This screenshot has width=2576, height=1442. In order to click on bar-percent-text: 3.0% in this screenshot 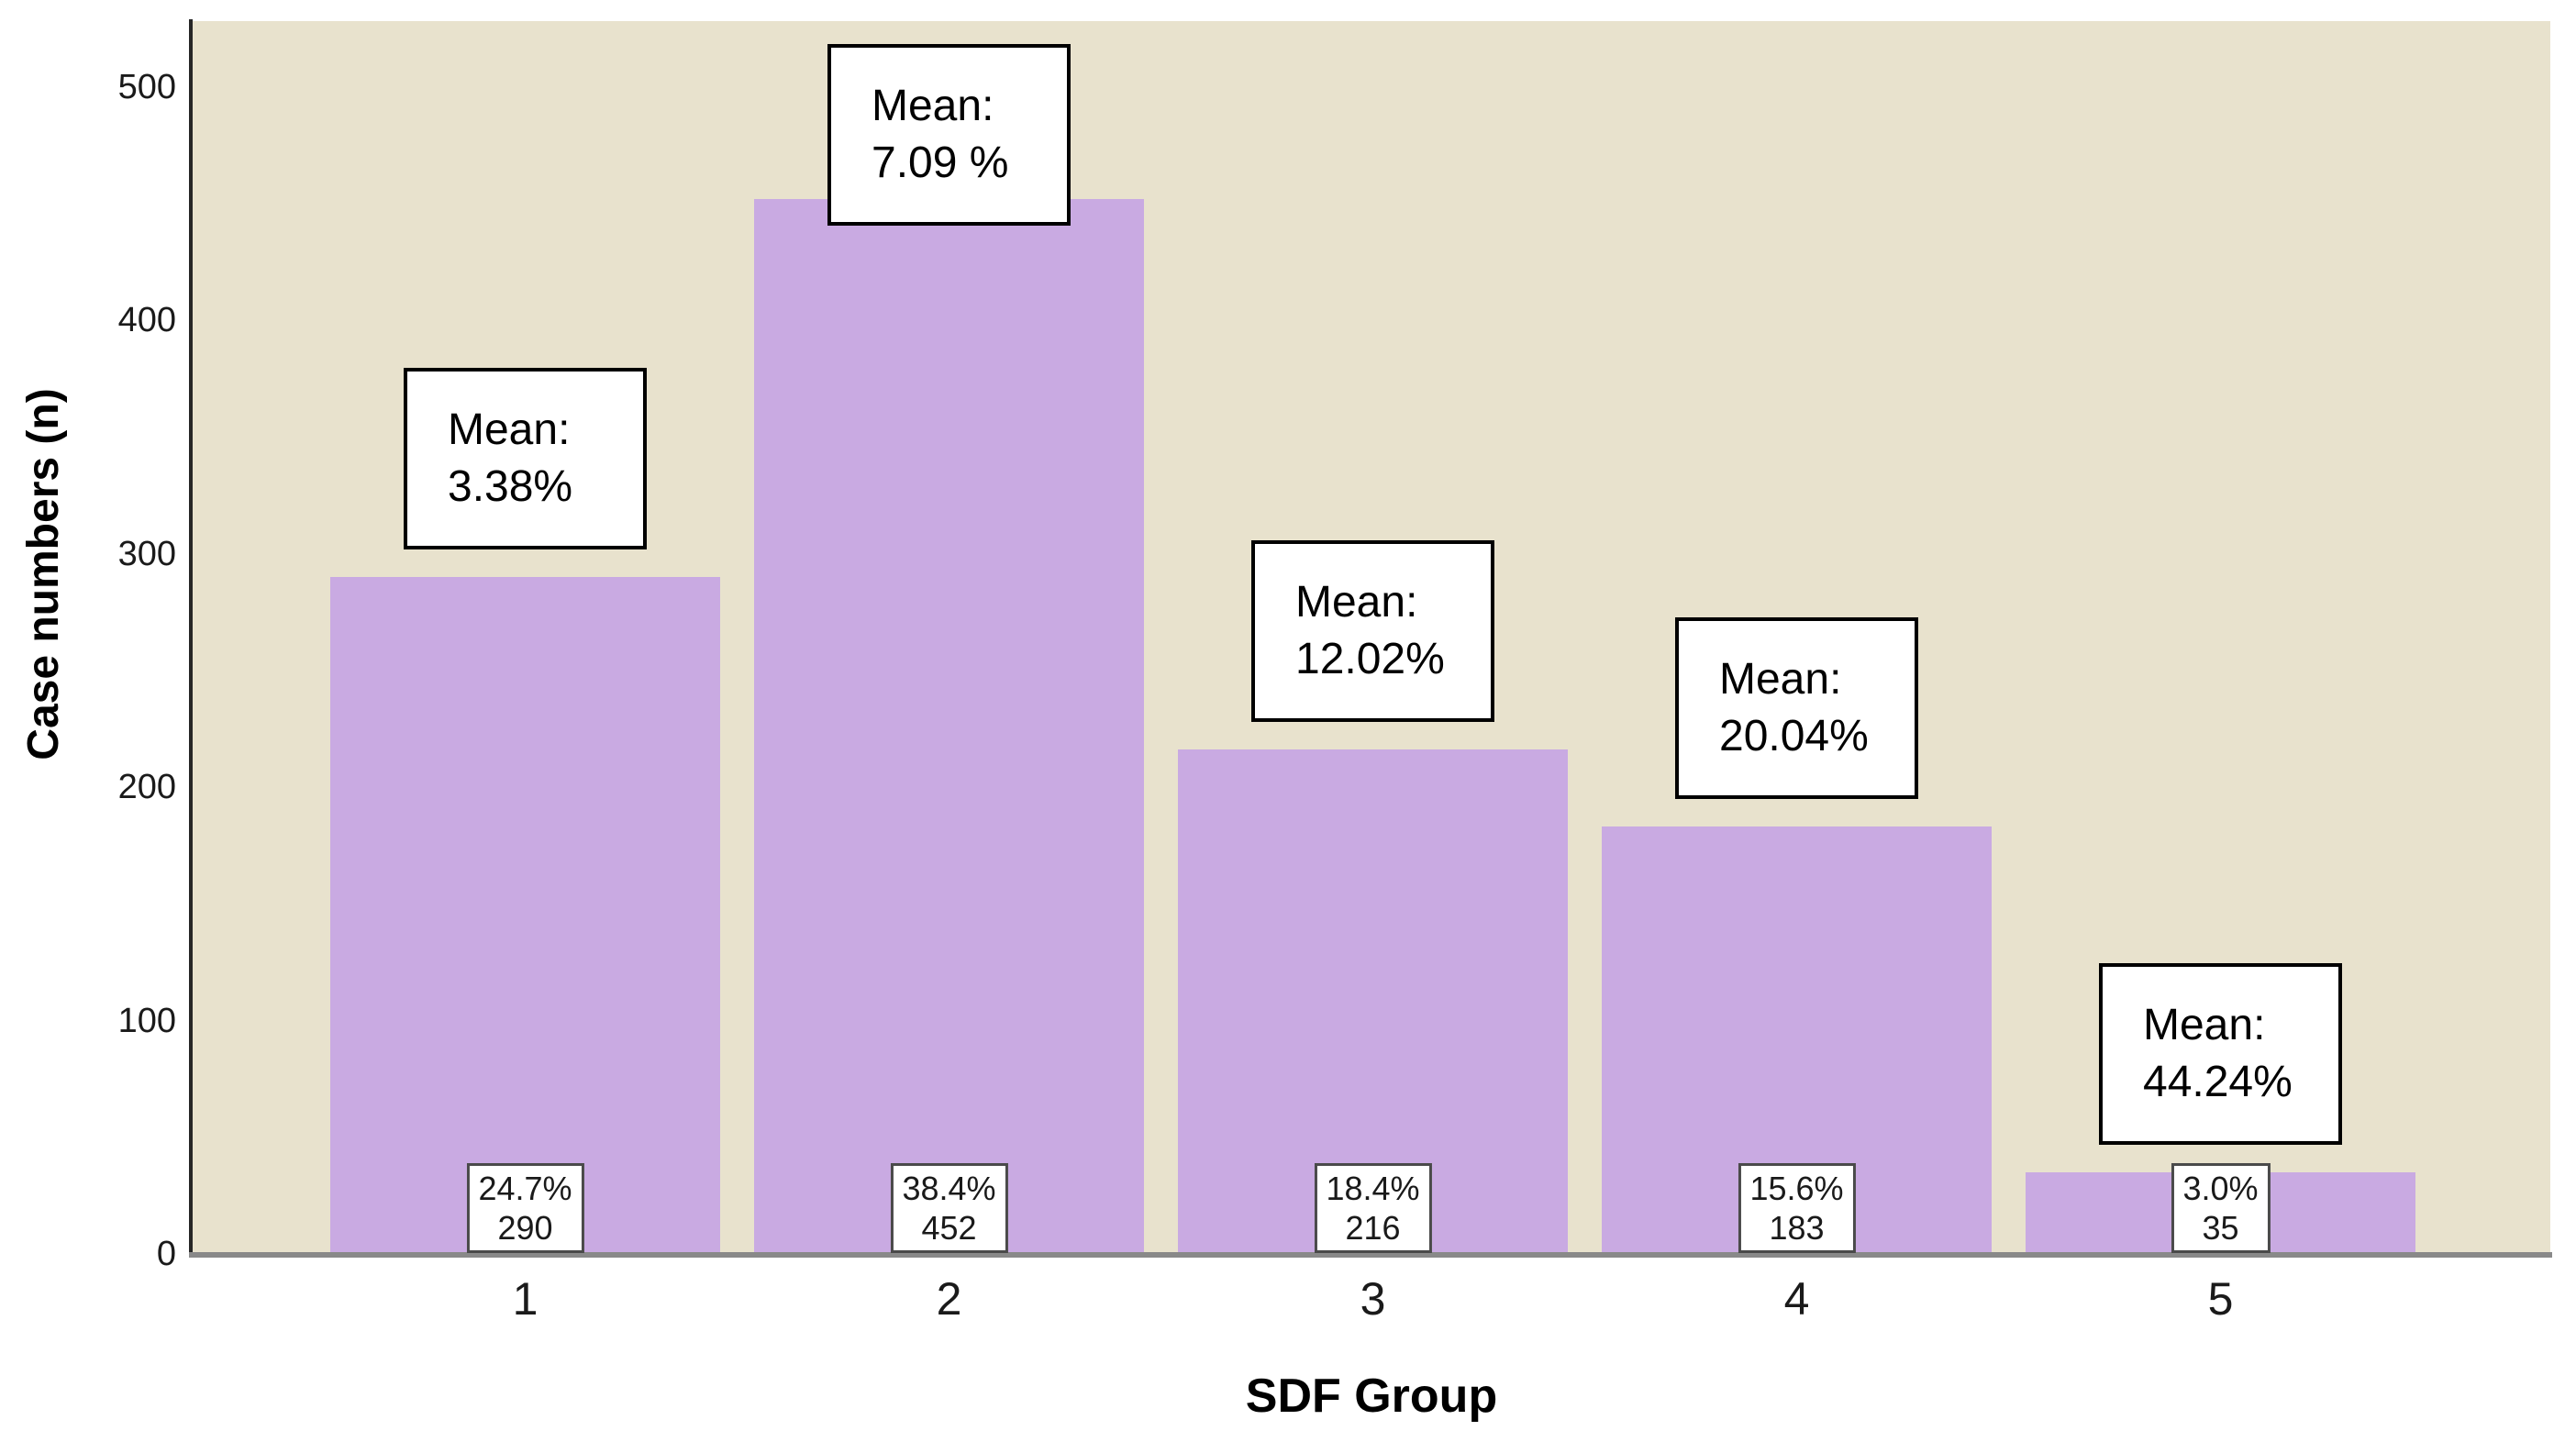, I will do `click(2220, 1188)`.